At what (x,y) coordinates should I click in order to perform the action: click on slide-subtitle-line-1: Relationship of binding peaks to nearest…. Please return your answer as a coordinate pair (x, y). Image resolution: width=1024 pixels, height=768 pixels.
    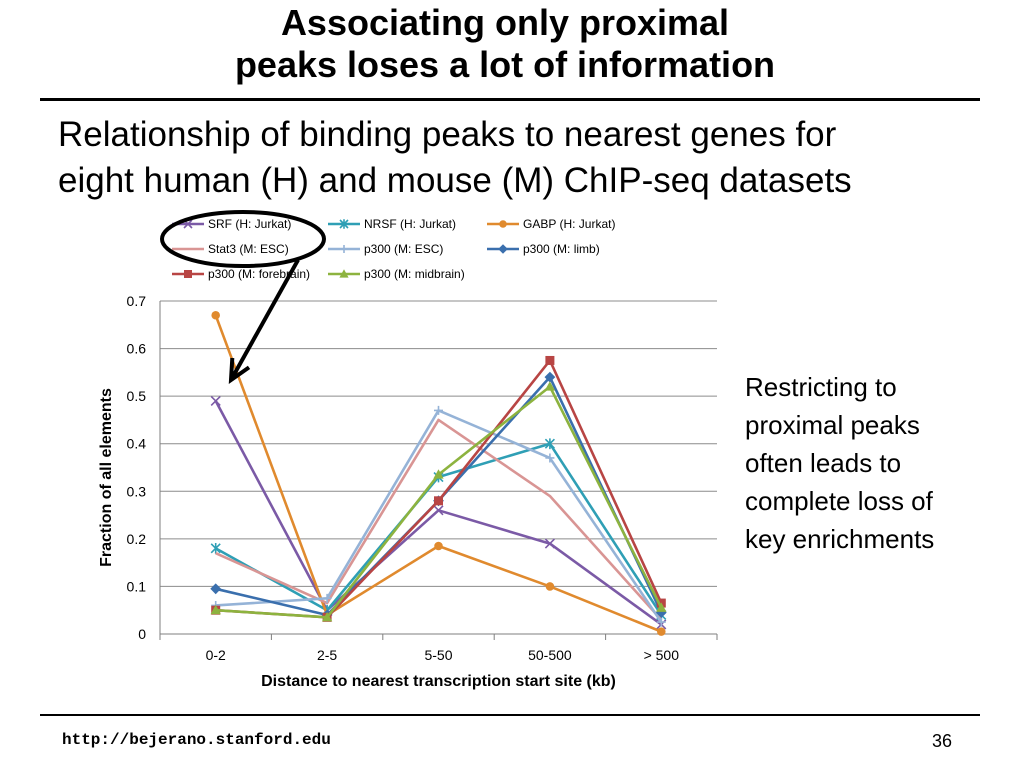
    Looking at the image, I should click on (447, 134).